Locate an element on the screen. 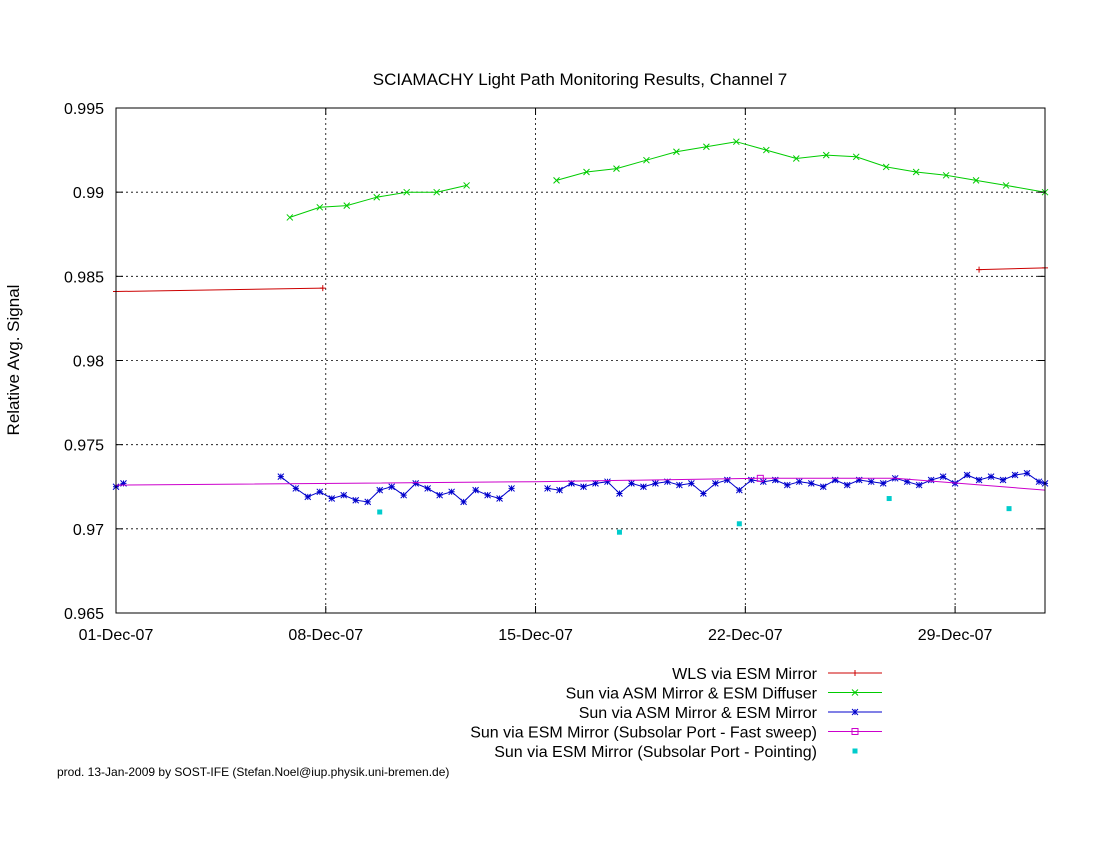  y-tick-label: 0.965 is located at coordinates (84, 614).